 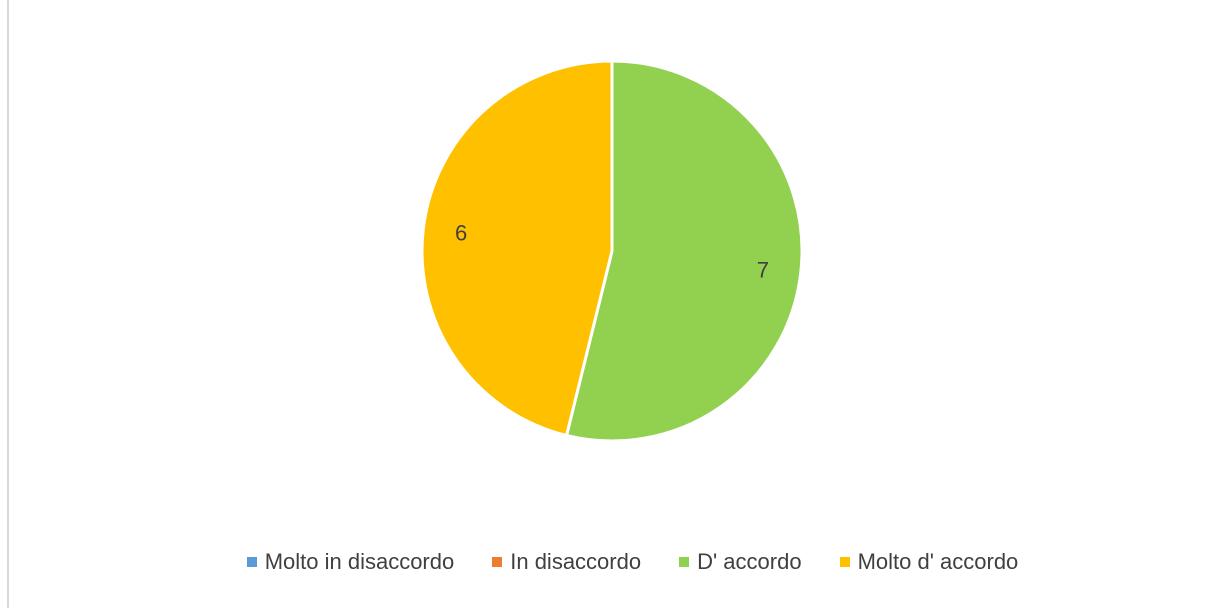 I want to click on legend-item-d-accordo: D' accordo, so click(x=740, y=562).